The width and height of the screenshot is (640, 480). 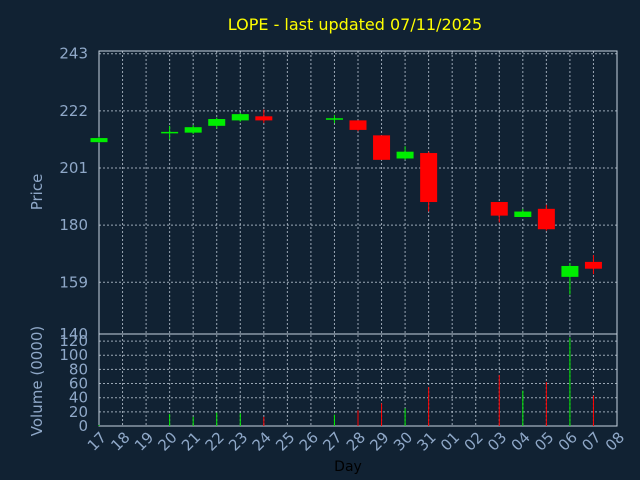 What do you see at coordinates (544, 441) in the screenshot?
I see `x-tick-label: 05` at bounding box center [544, 441].